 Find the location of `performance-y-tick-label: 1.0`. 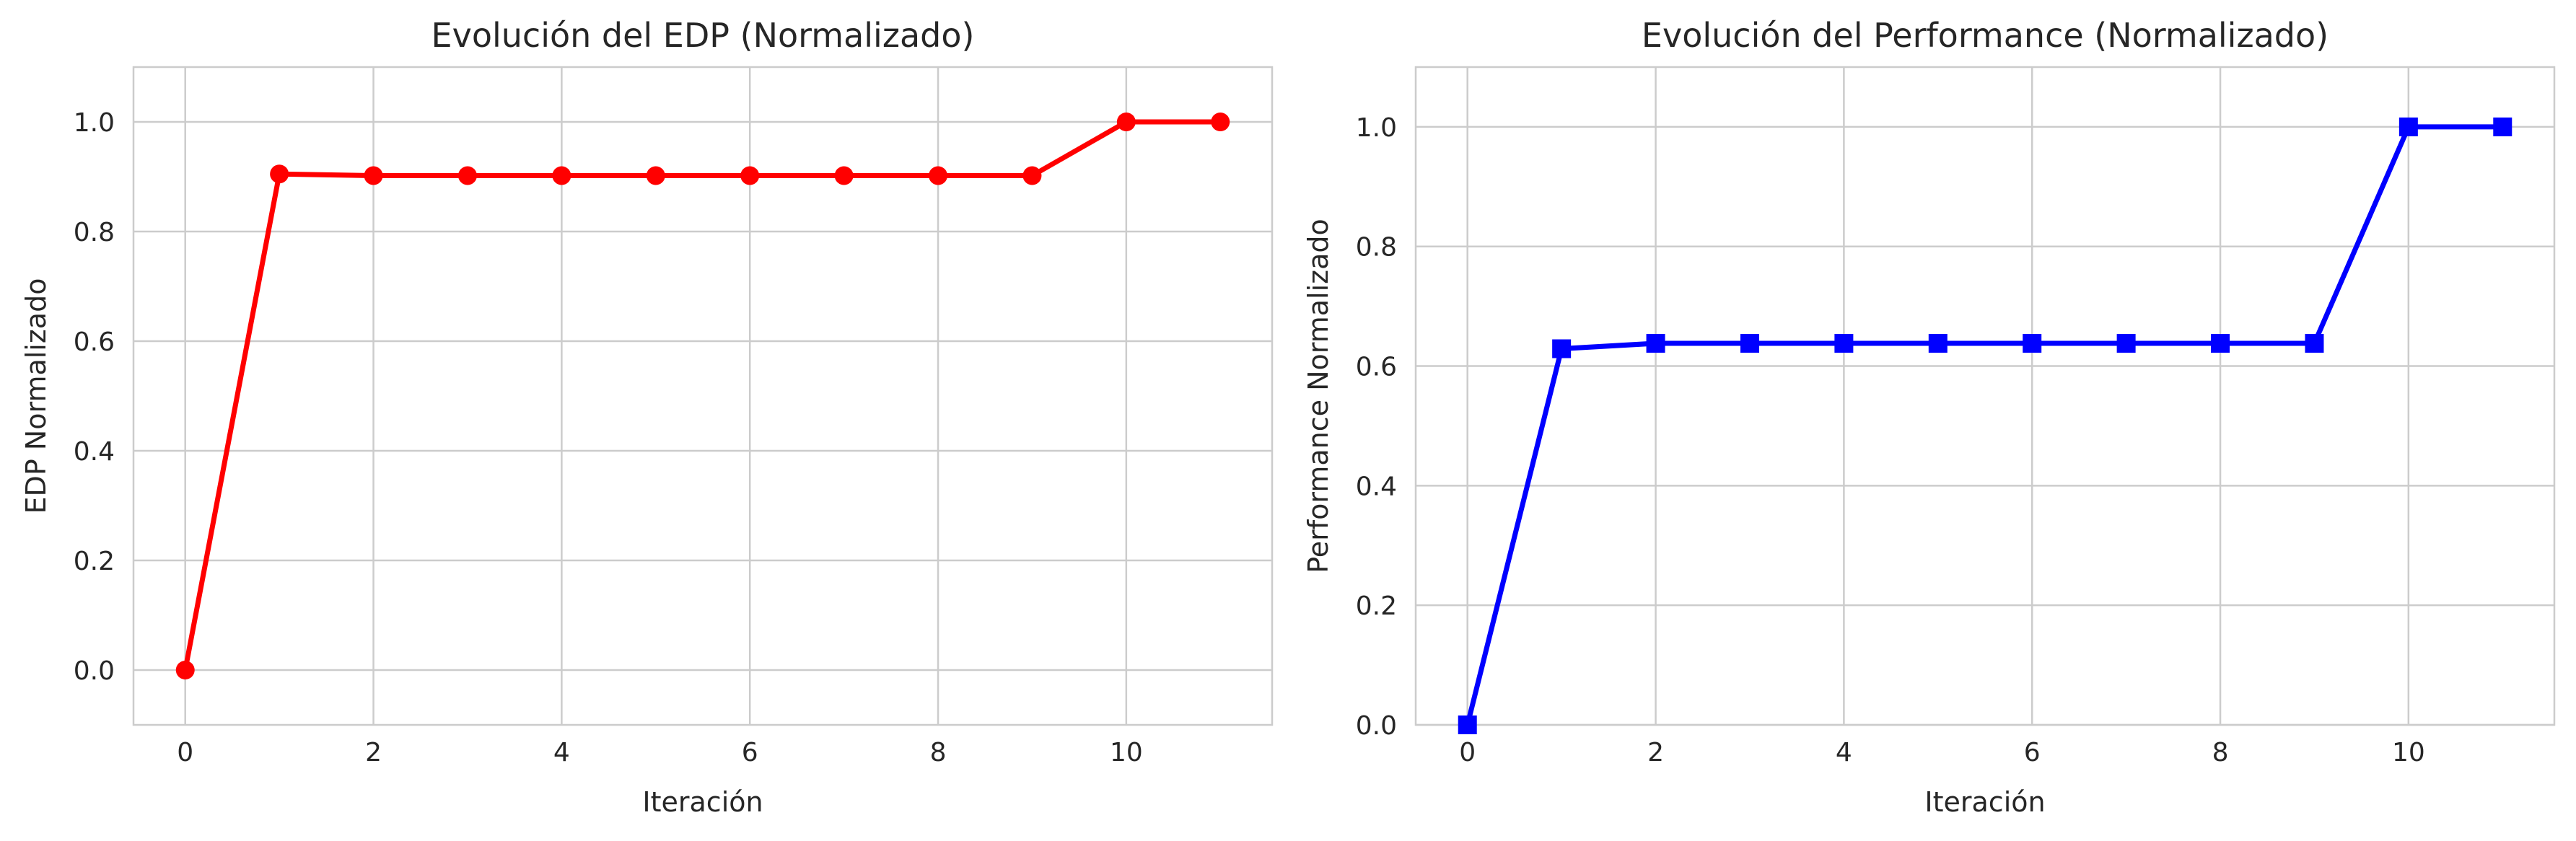

performance-y-tick-label: 1.0 is located at coordinates (1376, 128).